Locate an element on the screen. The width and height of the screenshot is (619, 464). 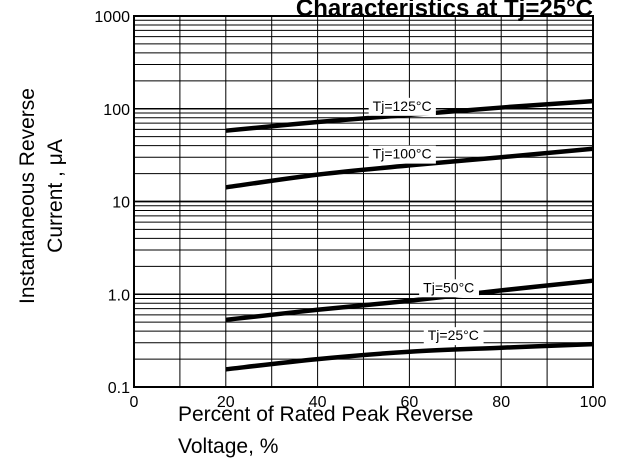
series-label-text: Tj=100°C is located at coordinates (402, 154).